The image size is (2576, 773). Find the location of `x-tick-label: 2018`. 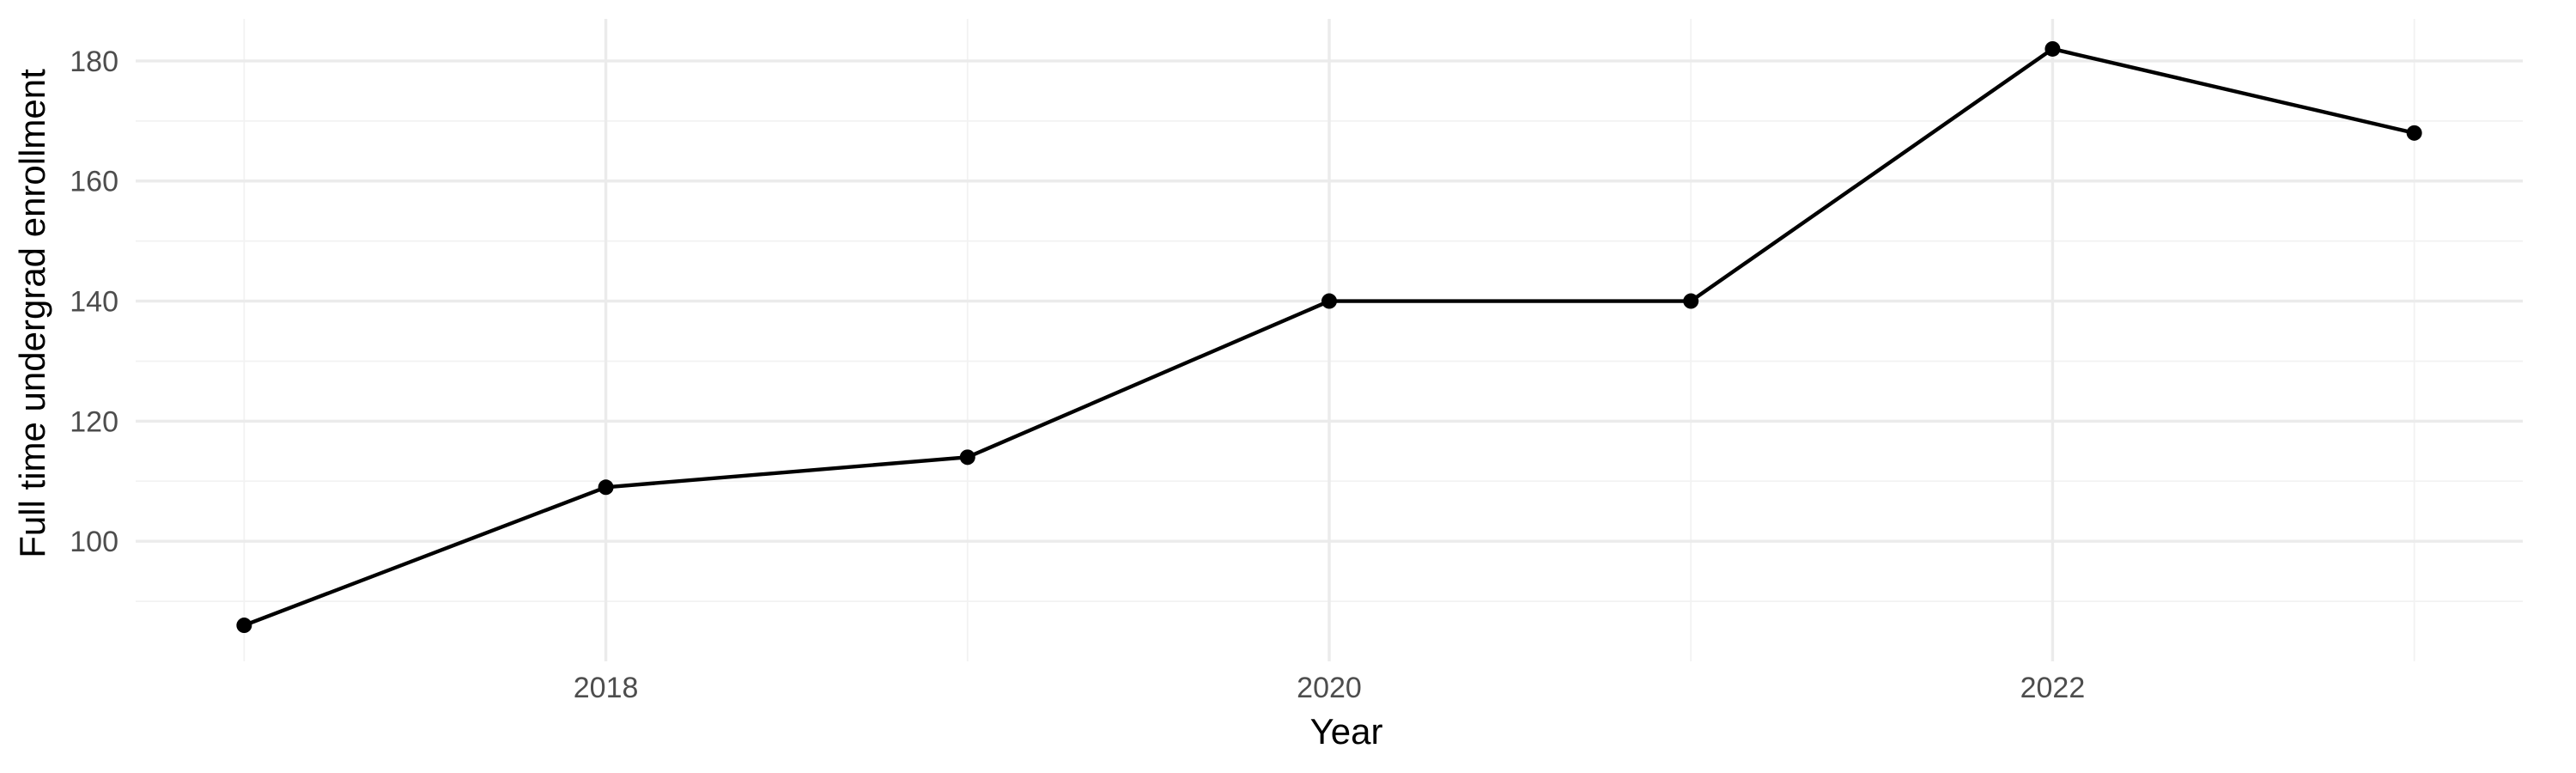

x-tick-label: 2018 is located at coordinates (607, 688).